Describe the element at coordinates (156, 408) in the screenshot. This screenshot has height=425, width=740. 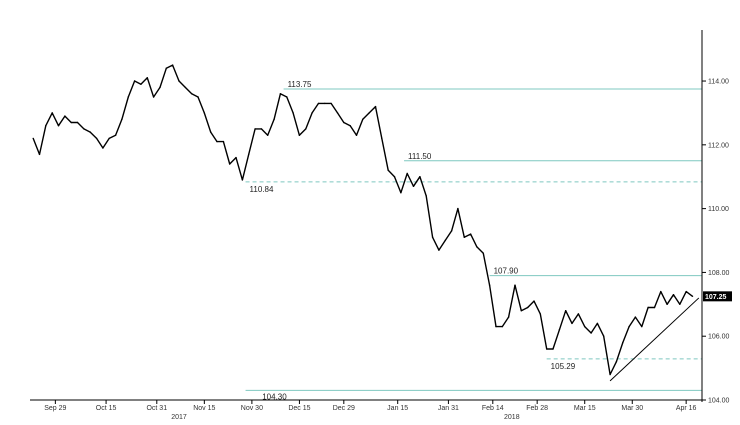
I see `x-tick-label-2: Oct 31` at that location.